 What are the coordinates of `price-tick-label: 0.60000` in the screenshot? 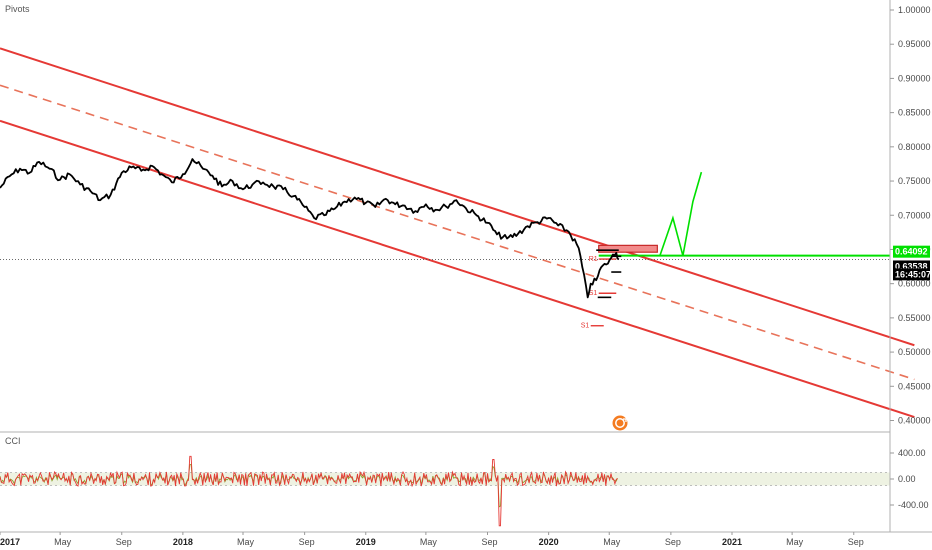 It's located at (914, 284).